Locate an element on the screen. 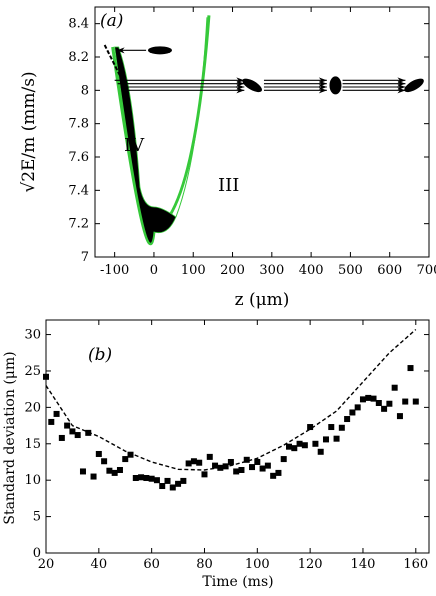  y-tick-label-b: 10 is located at coordinates (32, 480).